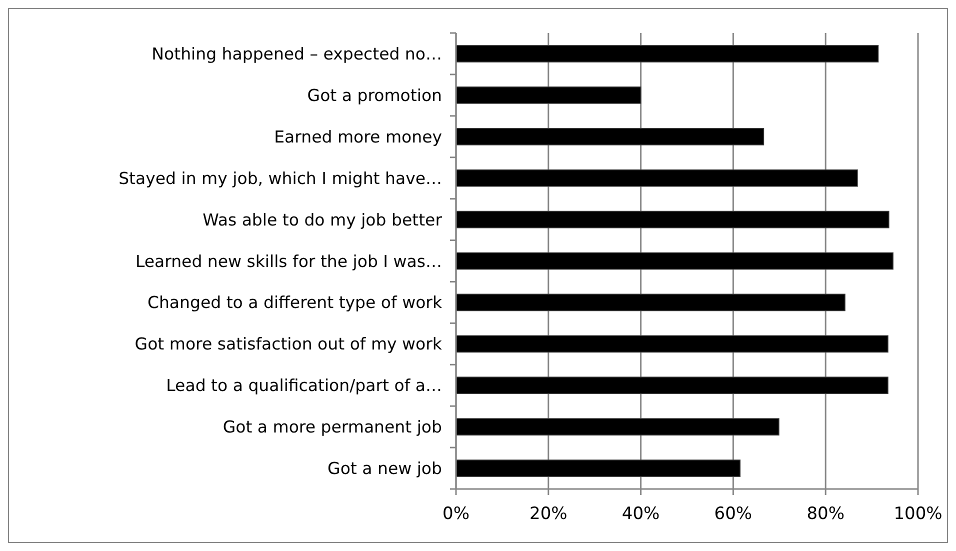  What do you see at coordinates (385, 468) in the screenshot?
I see `y-tick-label: Got a new job` at bounding box center [385, 468].